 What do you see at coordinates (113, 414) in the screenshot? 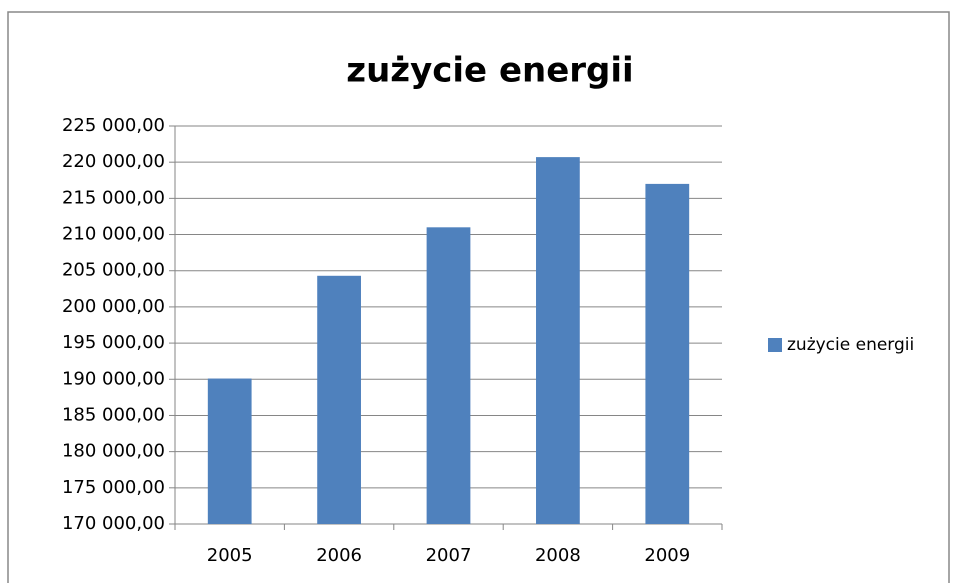
I see `y-tick-label: 185 000,00` at bounding box center [113, 414].